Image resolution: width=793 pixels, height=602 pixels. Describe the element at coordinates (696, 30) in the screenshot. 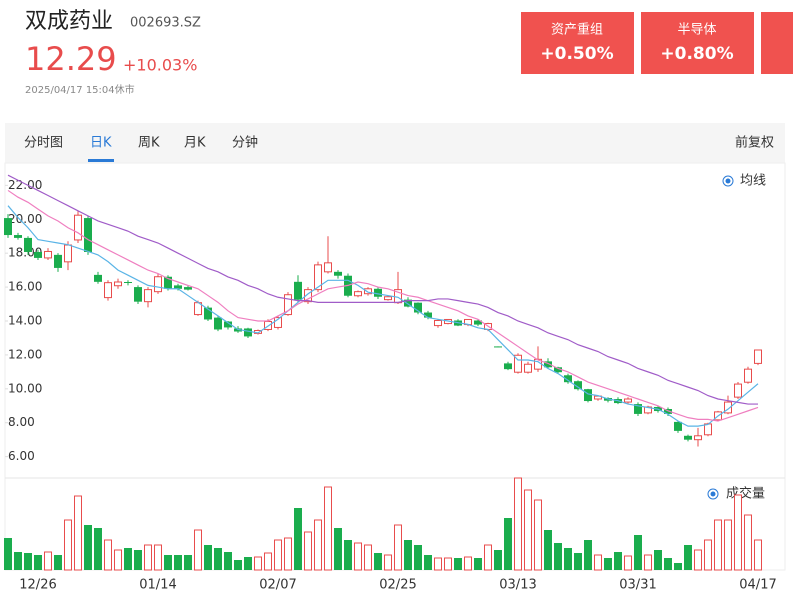

I see `tag-name: 半导体` at that location.